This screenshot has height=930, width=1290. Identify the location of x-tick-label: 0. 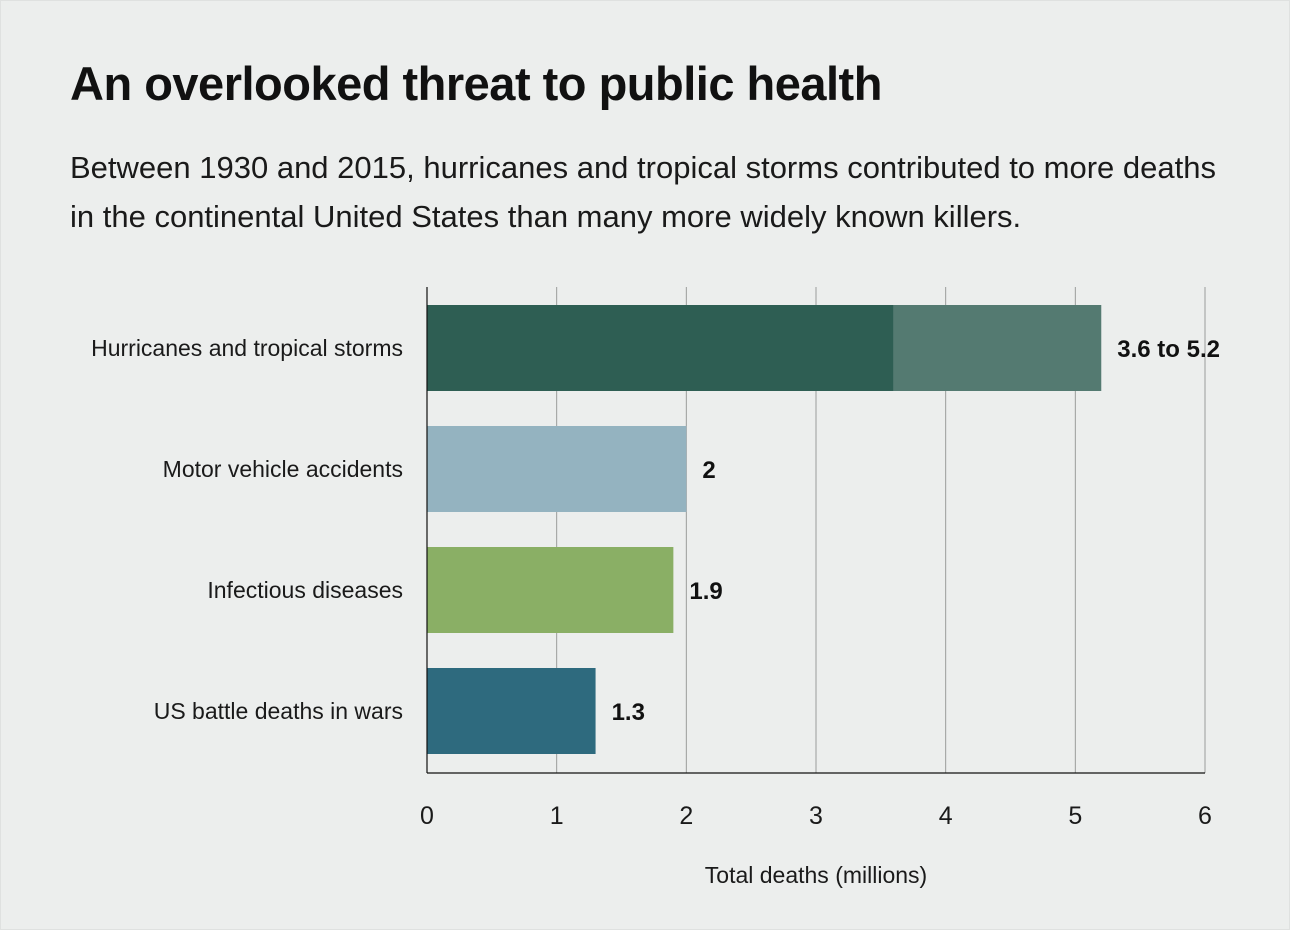
(427, 816).